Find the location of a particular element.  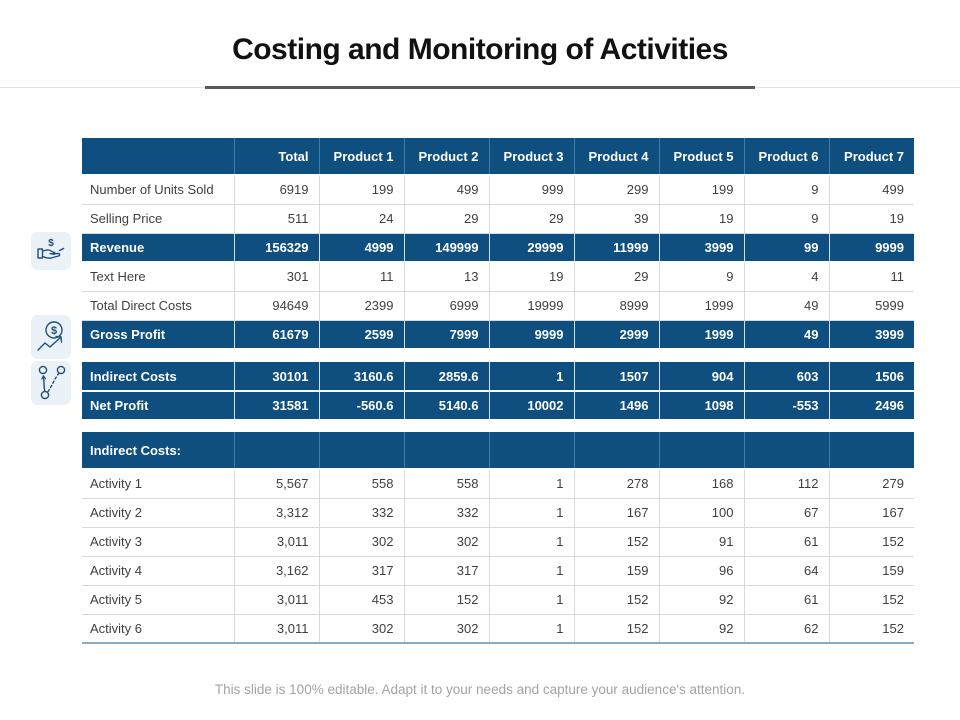

value-cell: 6919 is located at coordinates (276, 190).